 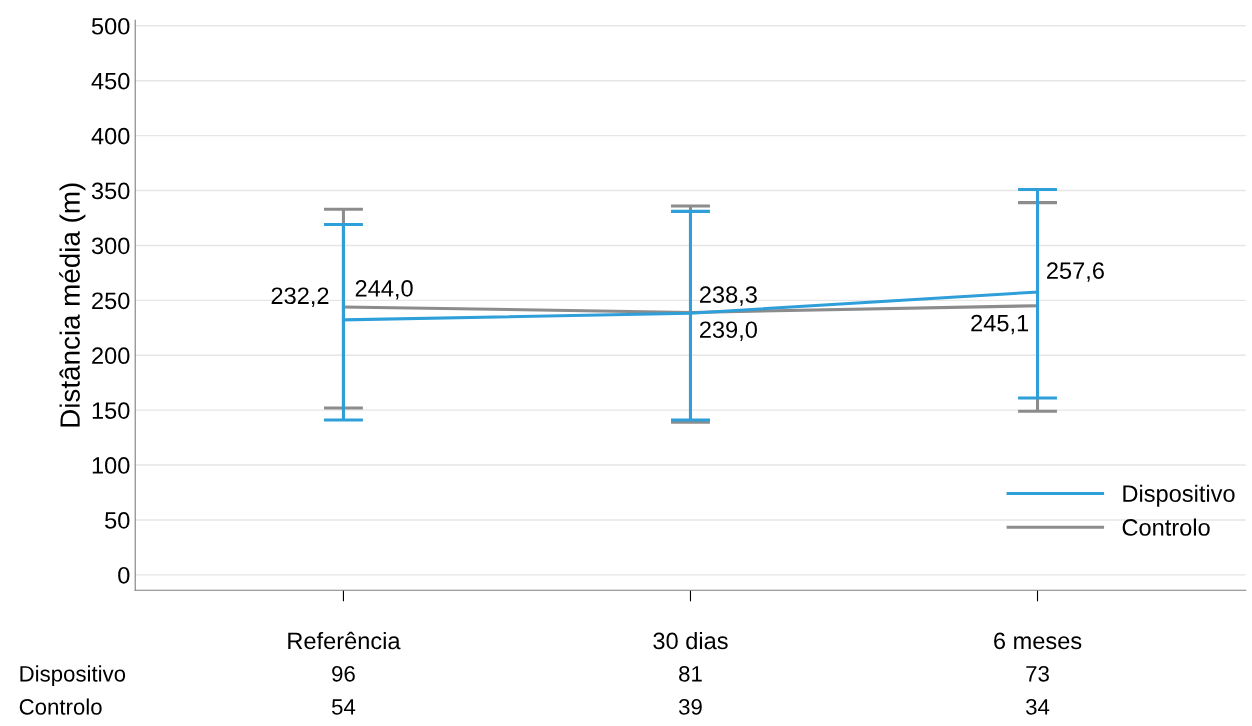 What do you see at coordinates (343, 673) in the screenshot?
I see `text: 96` at bounding box center [343, 673].